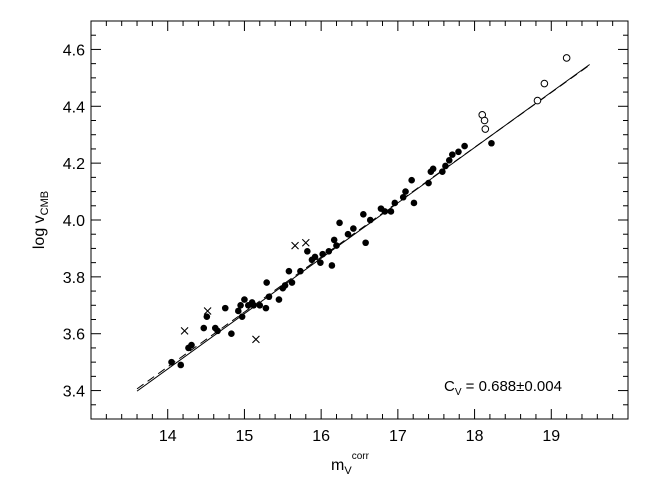 The width and height of the screenshot is (669, 487). Describe the element at coordinates (74, 392) in the screenshot. I see `y-tick-label: 3.4` at that location.